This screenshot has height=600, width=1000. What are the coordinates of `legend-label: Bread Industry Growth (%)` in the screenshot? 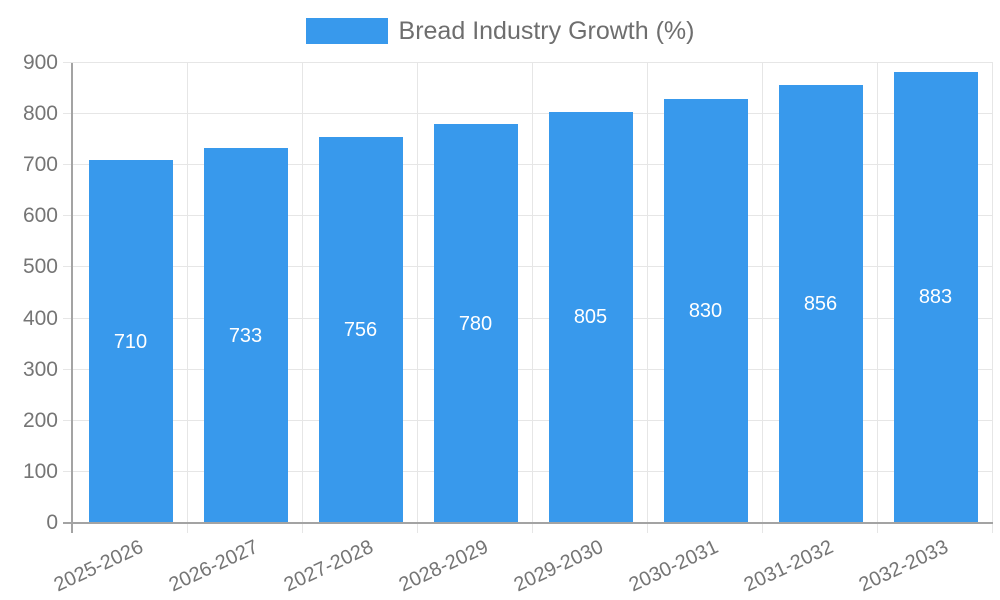 It's located at (546, 31).